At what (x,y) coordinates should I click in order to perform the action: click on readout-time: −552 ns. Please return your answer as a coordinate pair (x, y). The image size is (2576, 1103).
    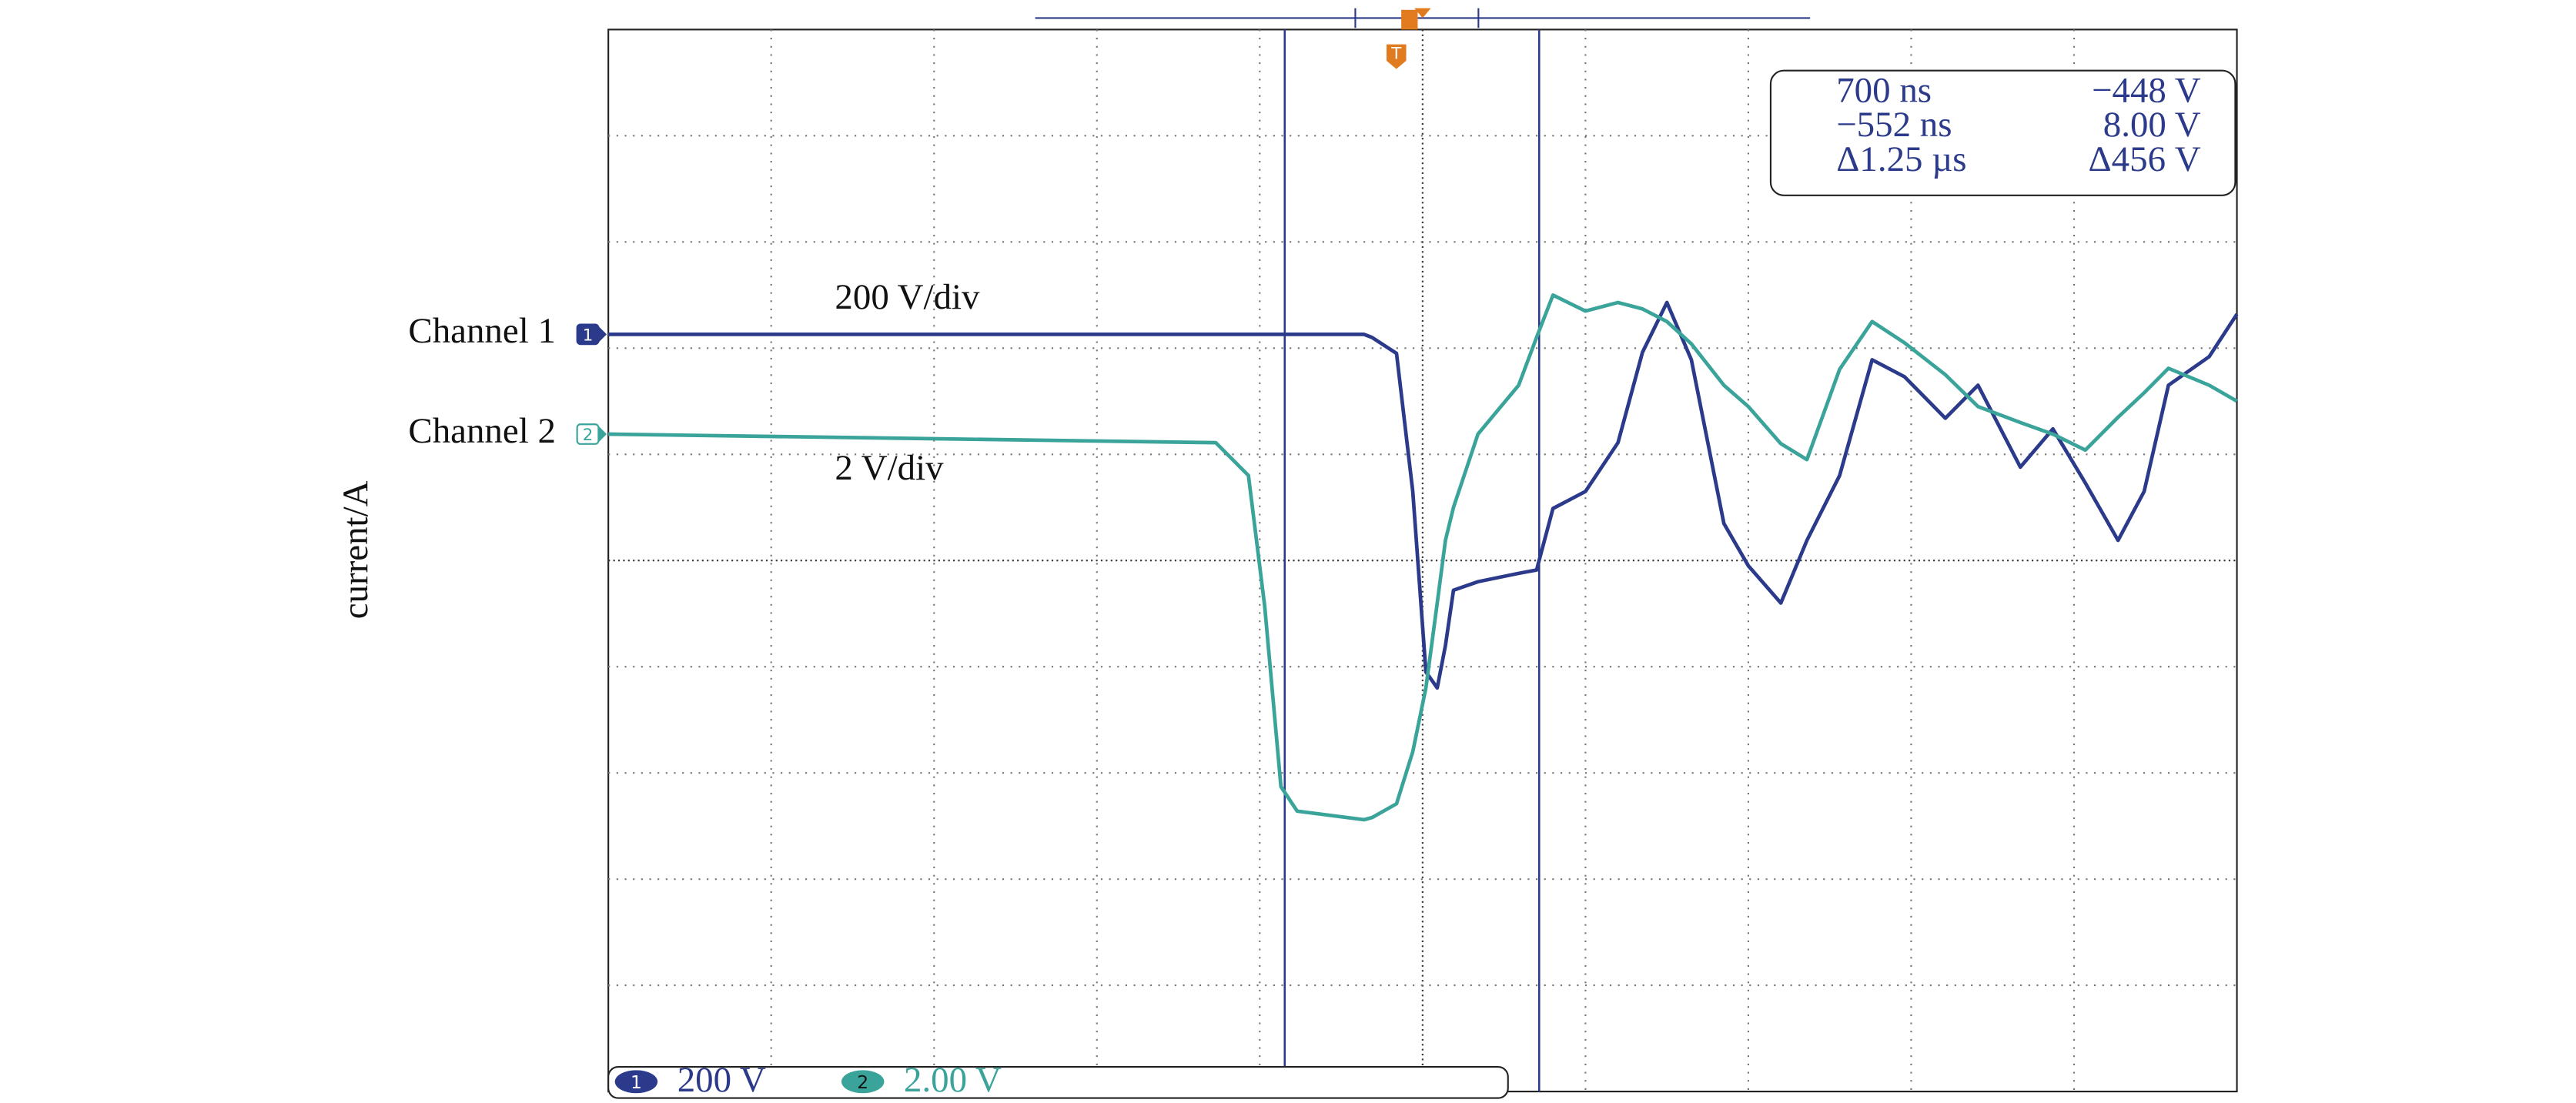
    Looking at the image, I should click on (1894, 125).